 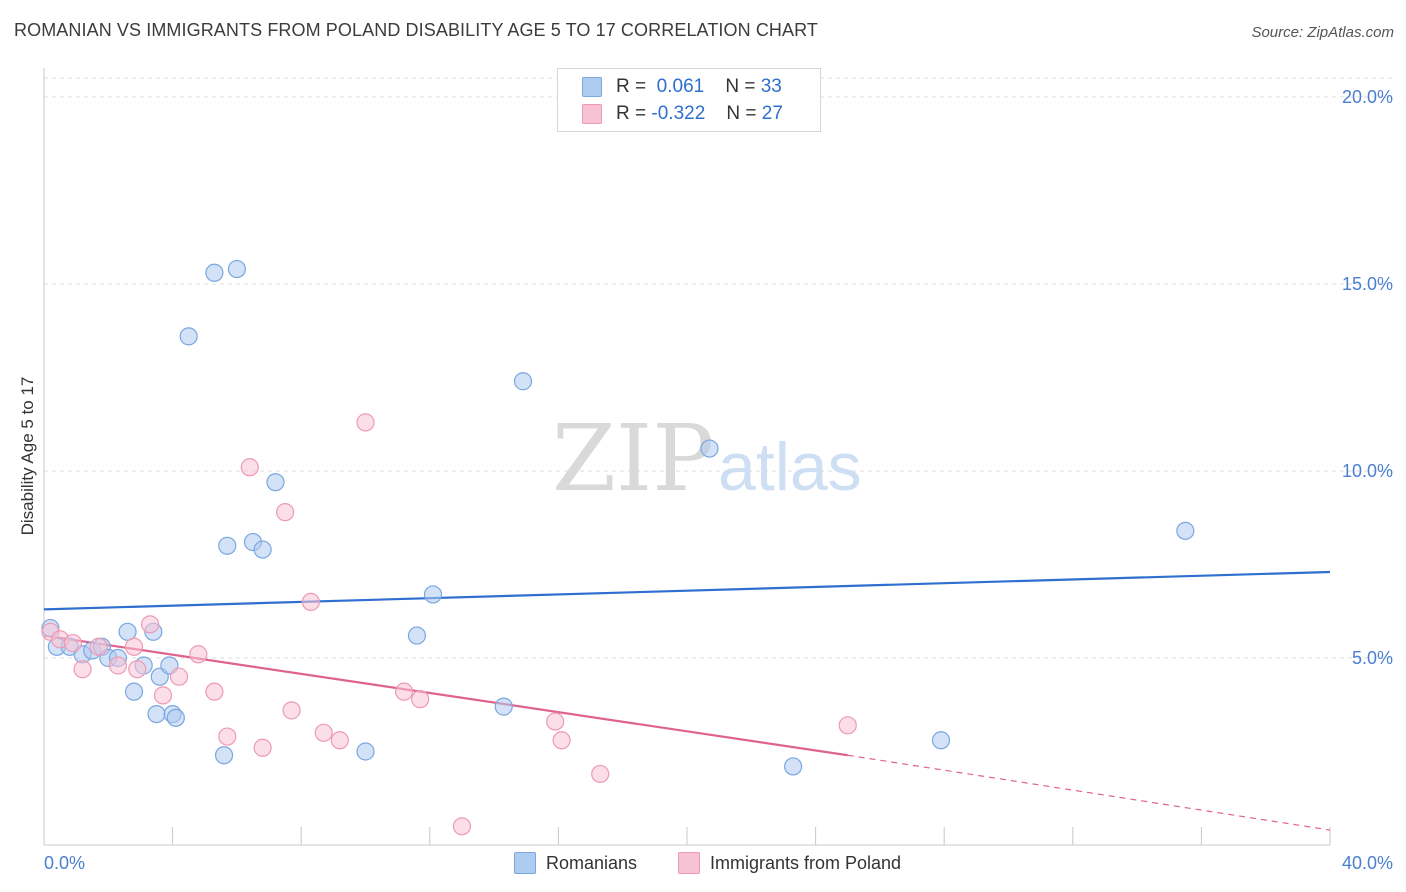 I want to click on x-tick-label: 40.0%, so click(x=1367, y=863).